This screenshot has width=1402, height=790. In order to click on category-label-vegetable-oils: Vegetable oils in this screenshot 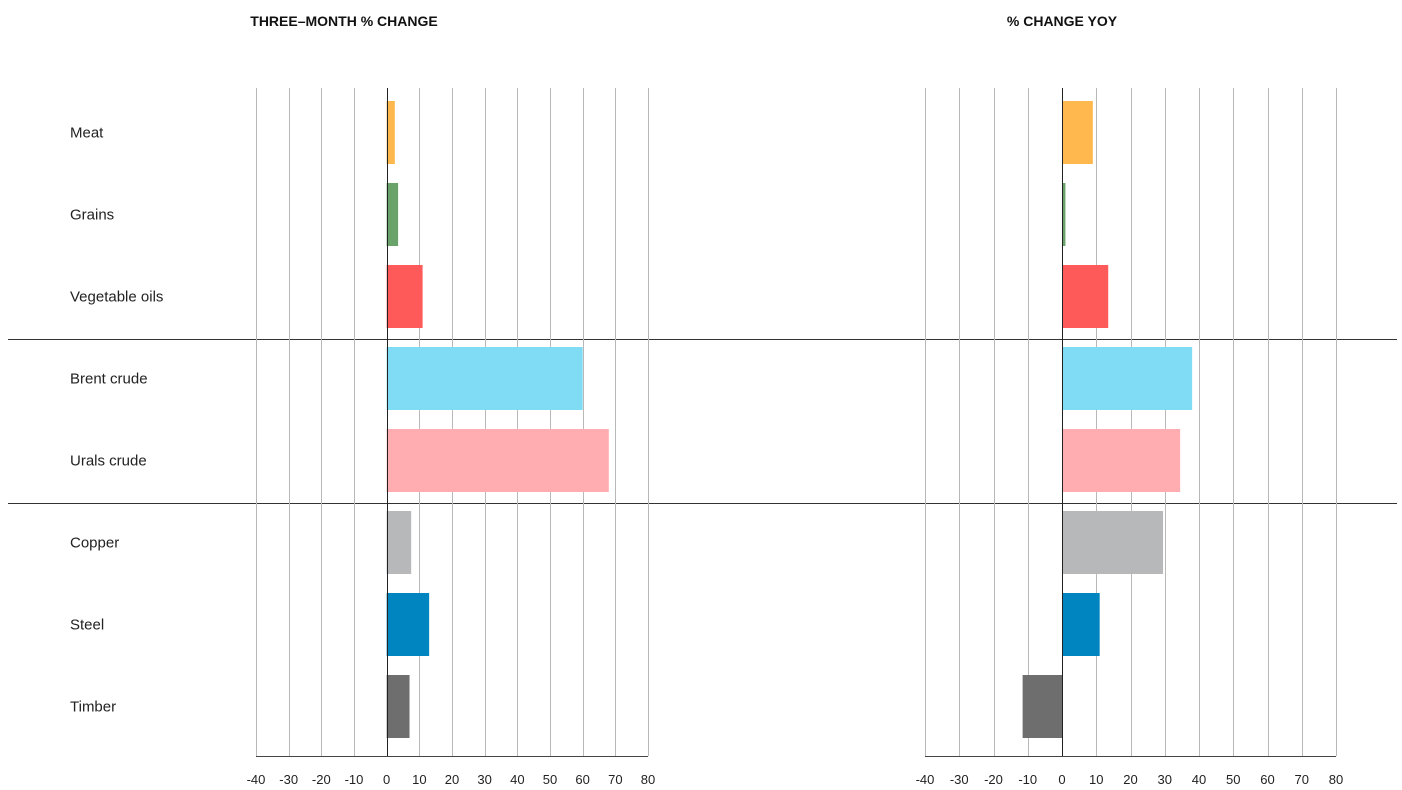, I will do `click(116, 297)`.